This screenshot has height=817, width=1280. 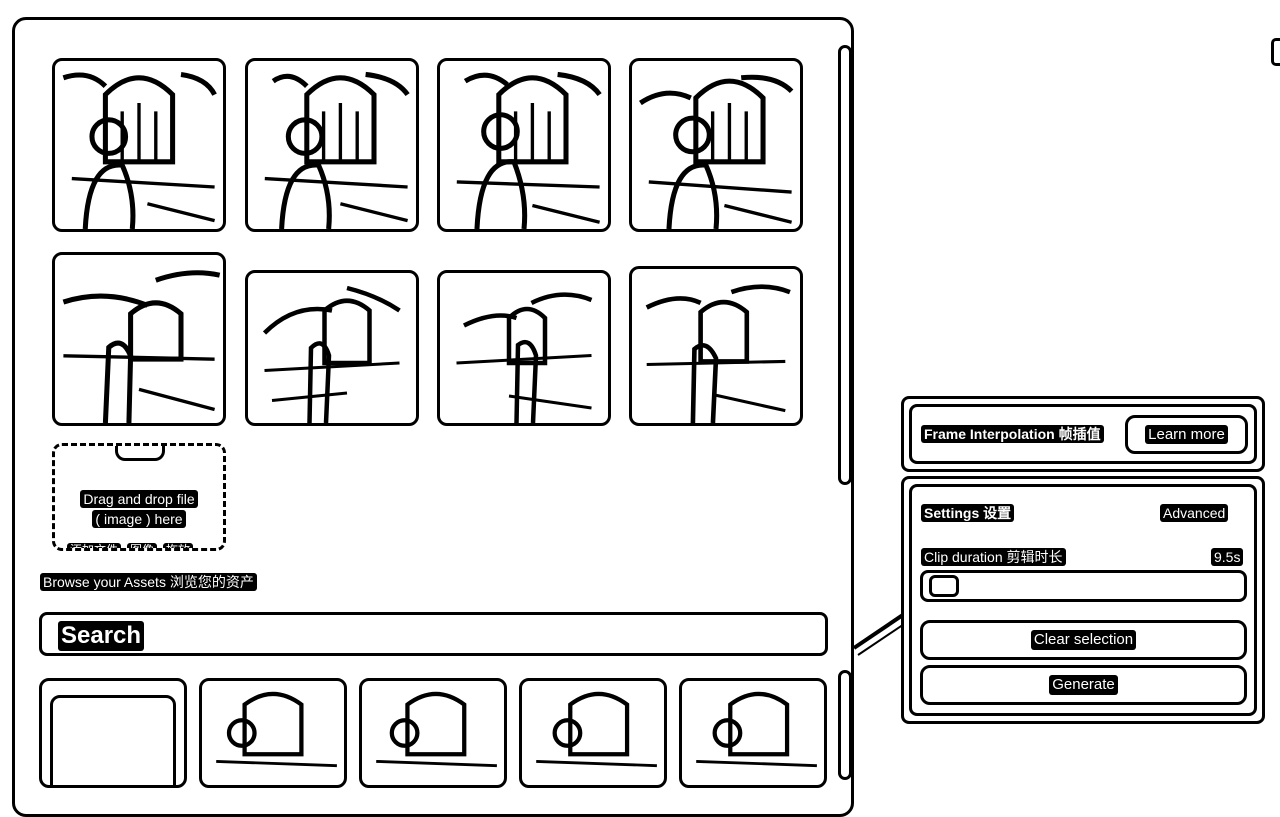 I want to click on clear-selection-button: Clear selection, so click(x=1083, y=640).